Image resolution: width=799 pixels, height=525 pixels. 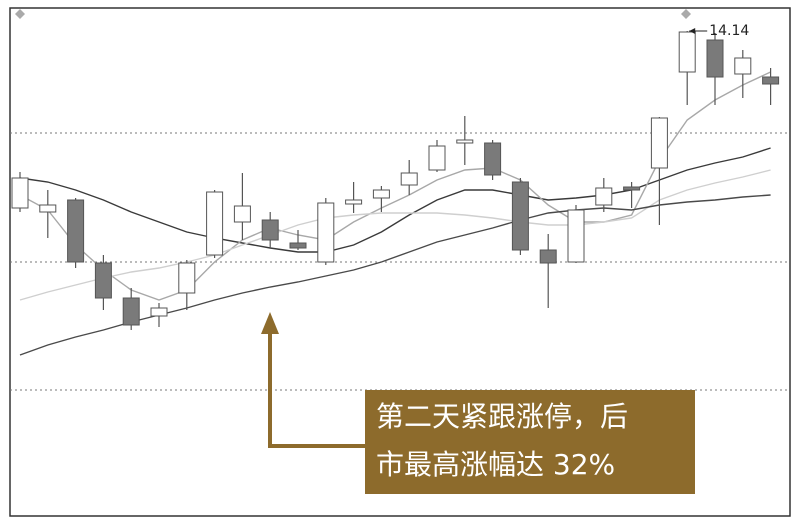 What do you see at coordinates (530, 442) in the screenshot?
I see `annotation-box` at bounding box center [530, 442].